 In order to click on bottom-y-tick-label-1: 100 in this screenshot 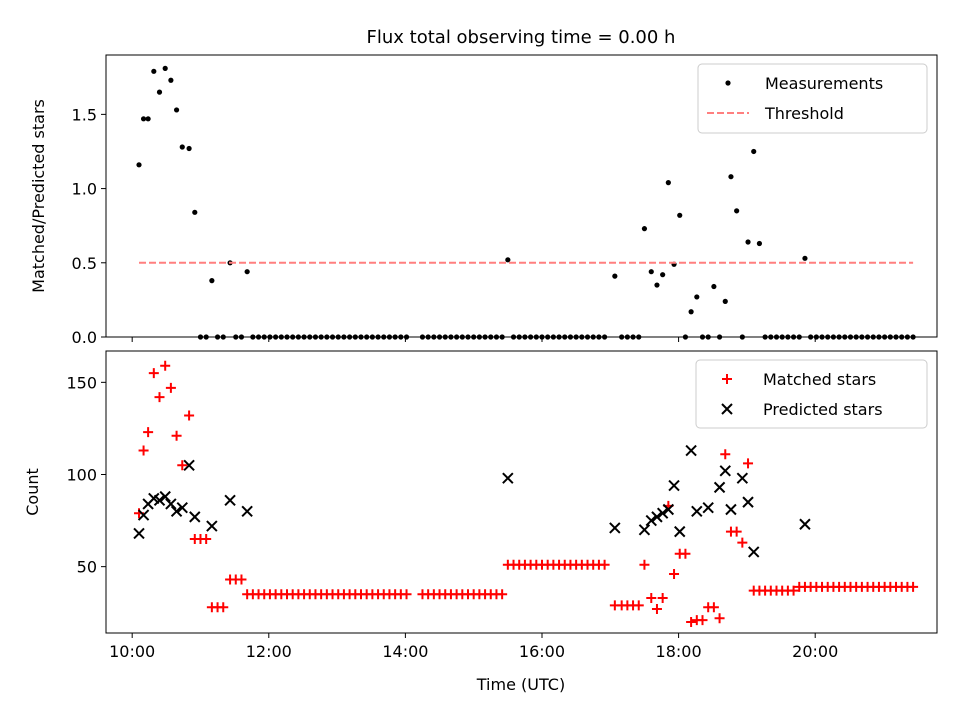, I will do `click(81, 474)`.